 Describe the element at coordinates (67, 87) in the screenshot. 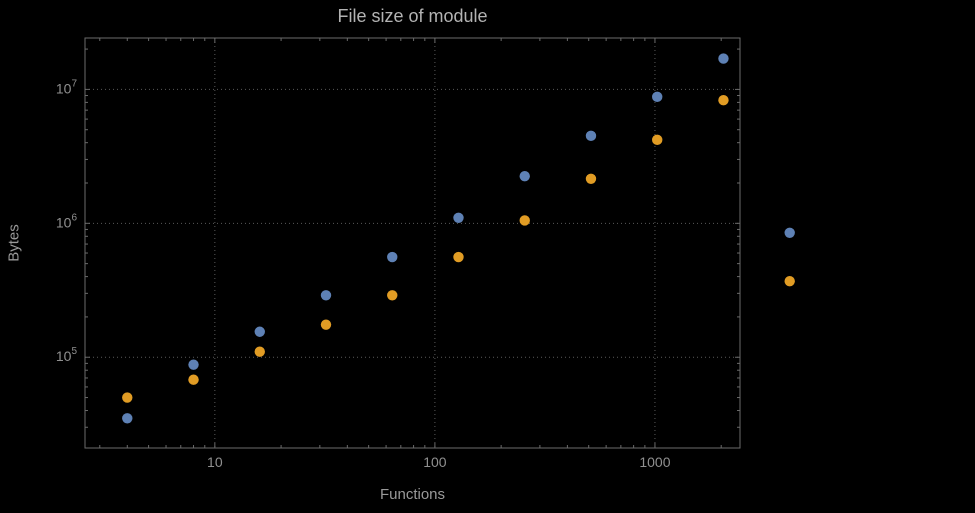

I see `y-tick-label: 10⁷` at that location.